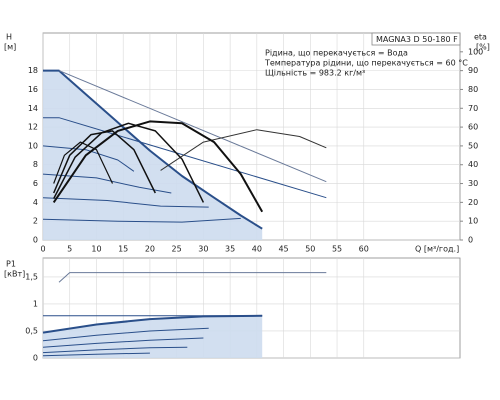  I want to click on y-axis-label: H, so click(9, 37).